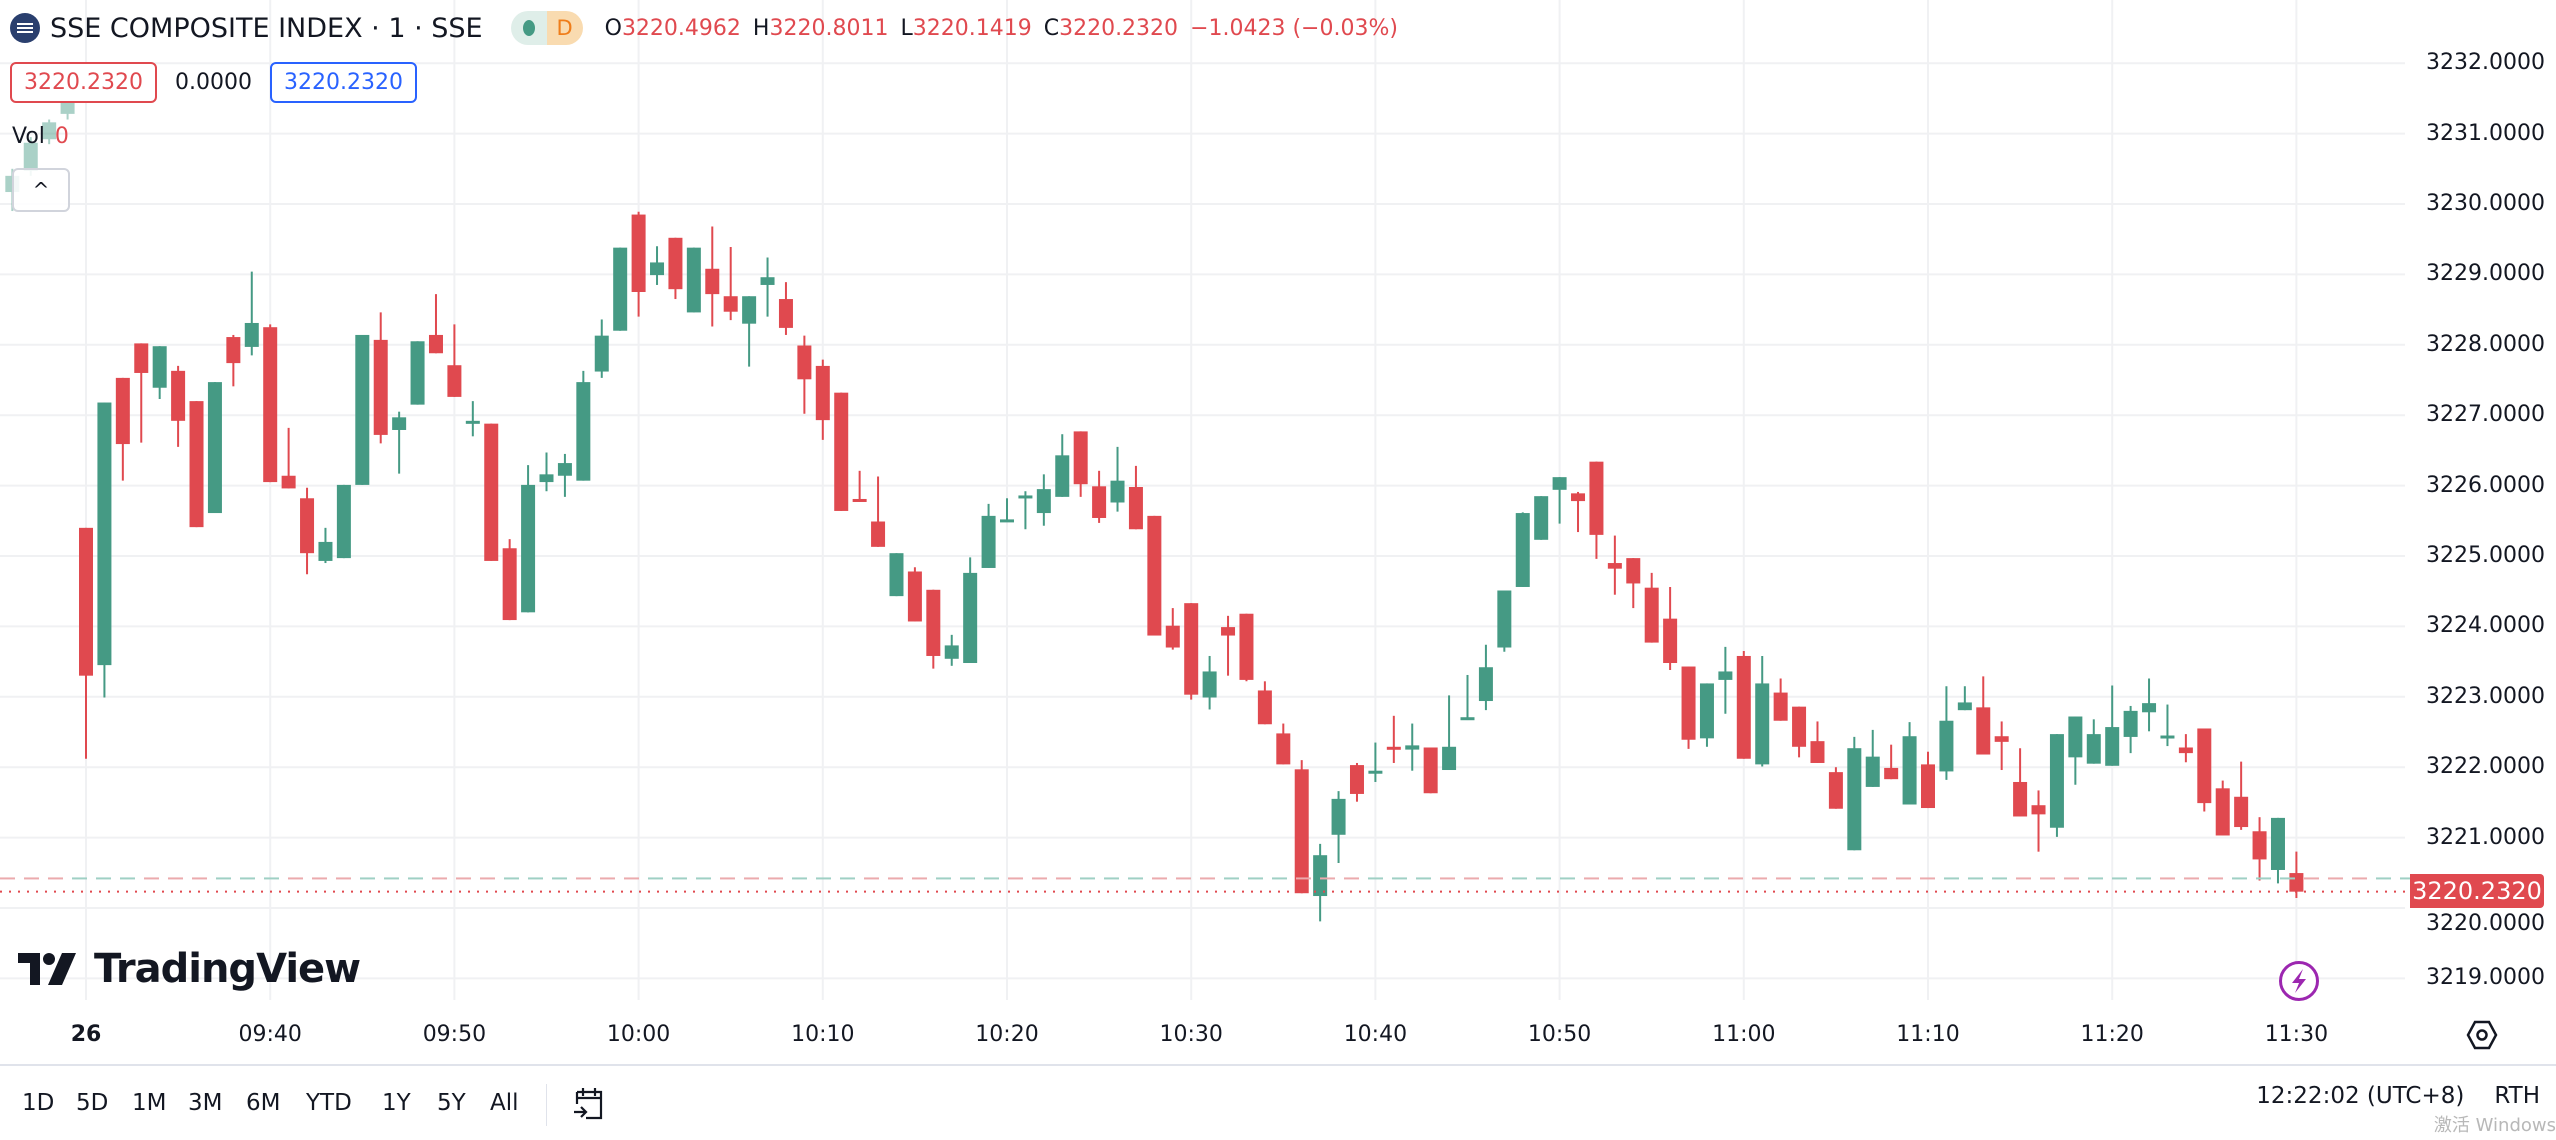 The image size is (2556, 1140). What do you see at coordinates (263, 1103) in the screenshot?
I see `range-button-6m: 6M` at bounding box center [263, 1103].